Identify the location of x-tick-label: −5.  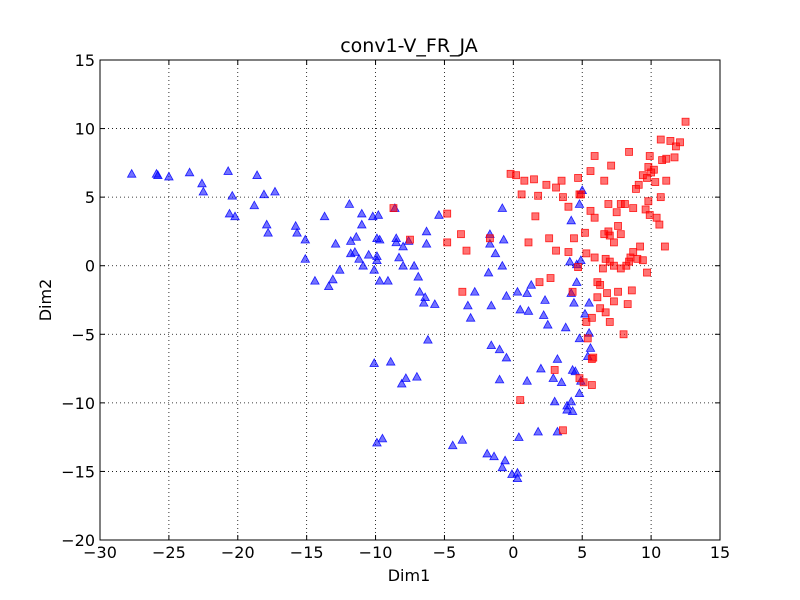
(445, 552).